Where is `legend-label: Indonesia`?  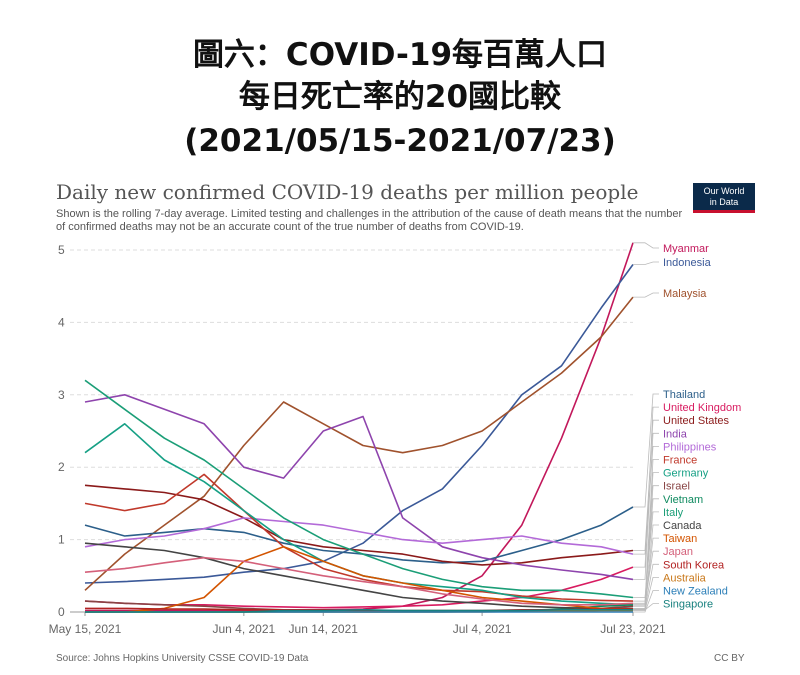
legend-label: Indonesia is located at coordinates (687, 263).